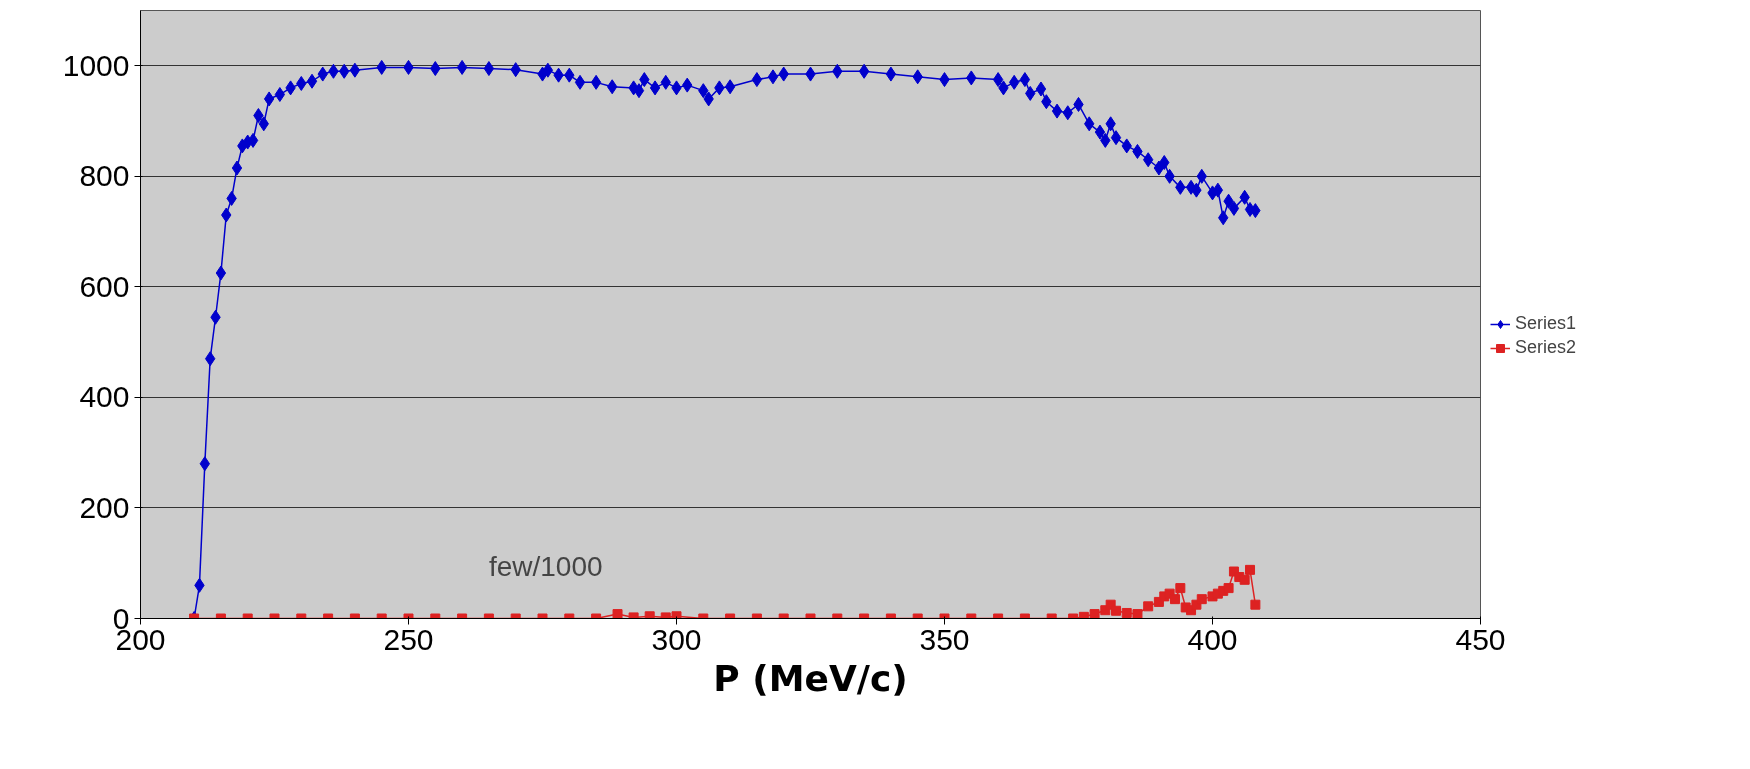  What do you see at coordinates (104, 286) in the screenshot?
I see `y-tick-label: 600` at bounding box center [104, 286].